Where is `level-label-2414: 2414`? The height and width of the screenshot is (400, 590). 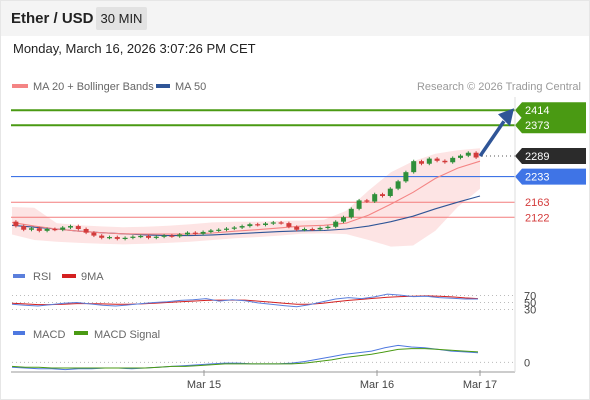
level-label-2414: 2414 is located at coordinates (537, 111).